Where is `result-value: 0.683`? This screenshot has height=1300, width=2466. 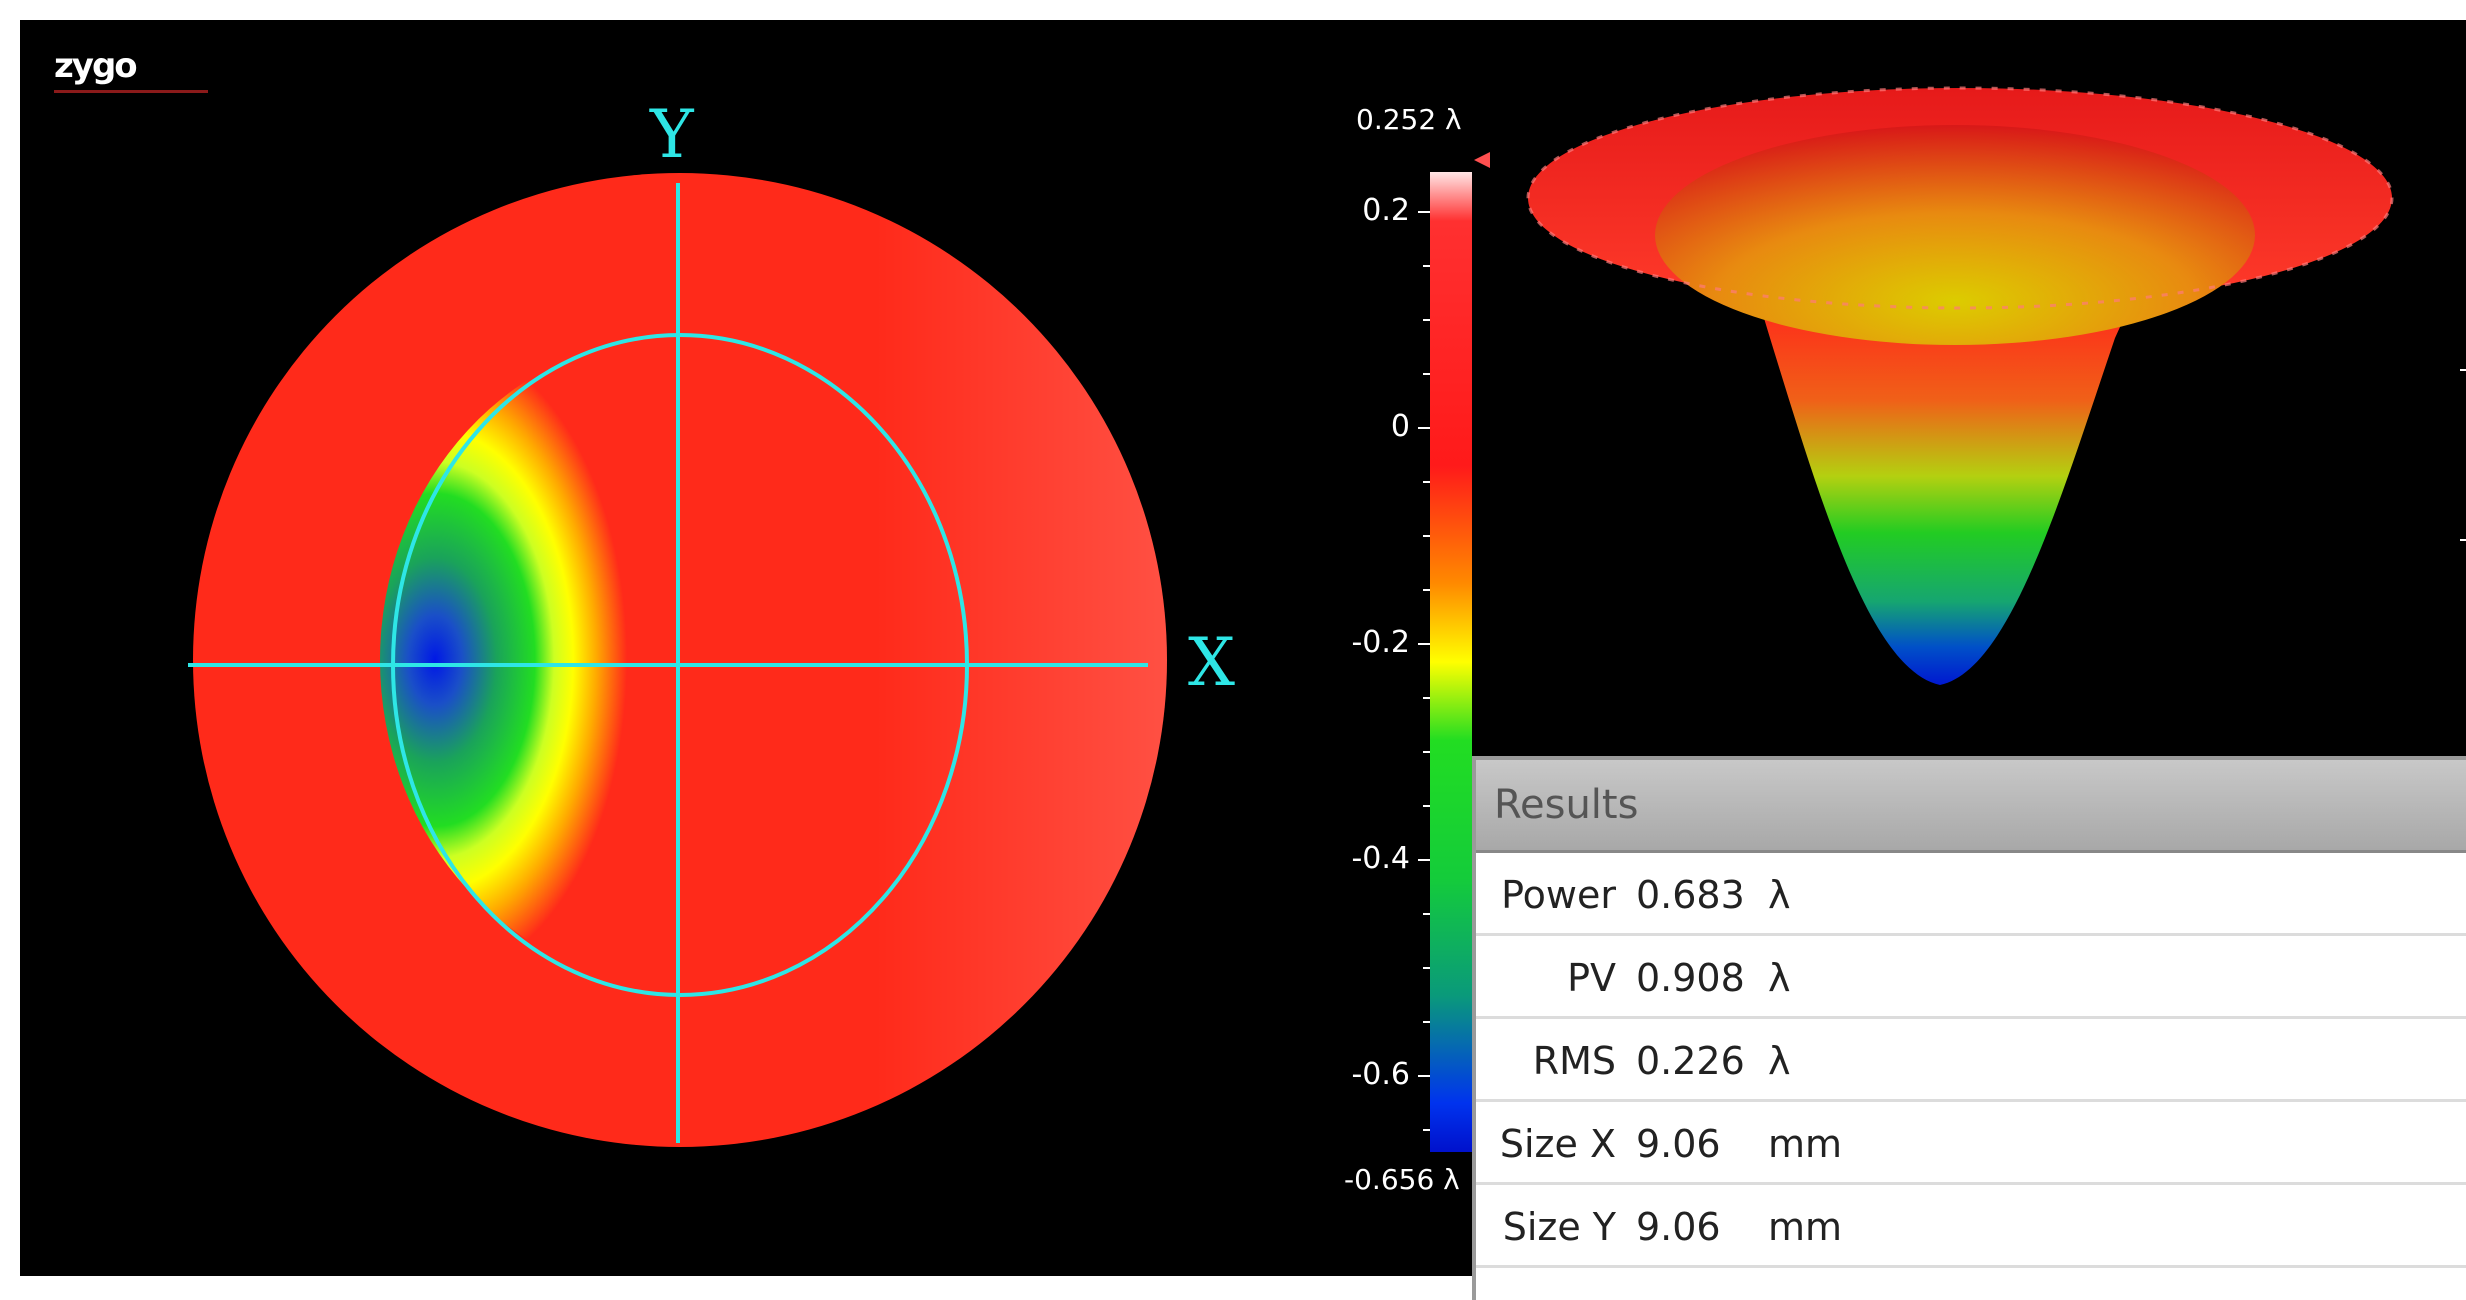 result-value: 0.683 is located at coordinates (1690, 895).